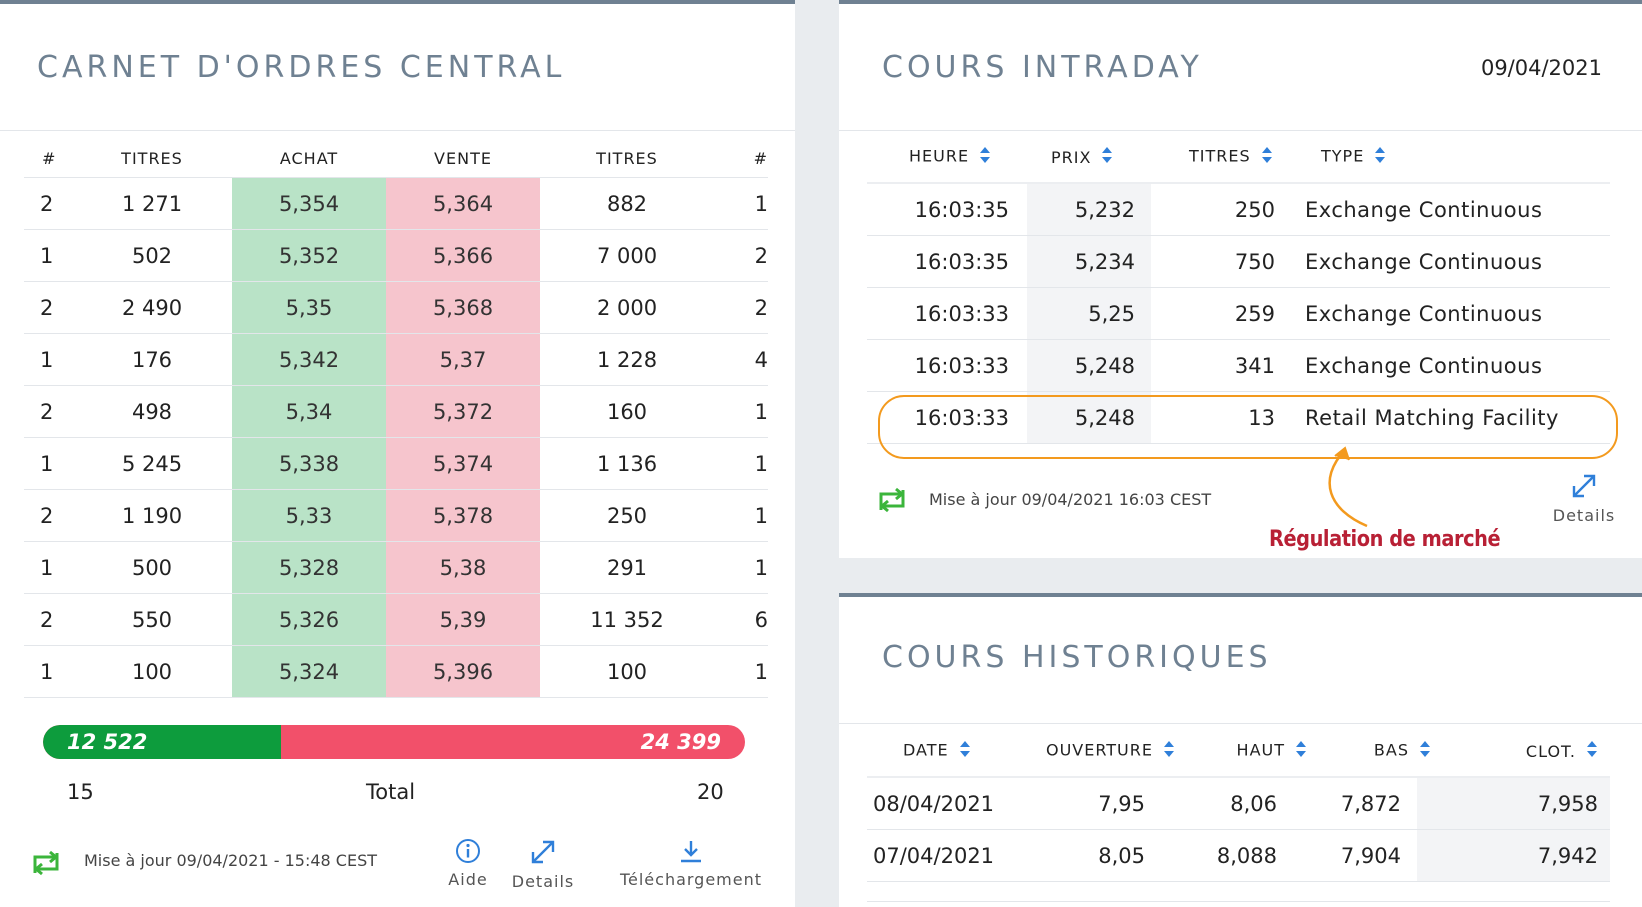 This screenshot has width=1642, height=907. I want to click on col-high: HAUT, so click(1257, 751).